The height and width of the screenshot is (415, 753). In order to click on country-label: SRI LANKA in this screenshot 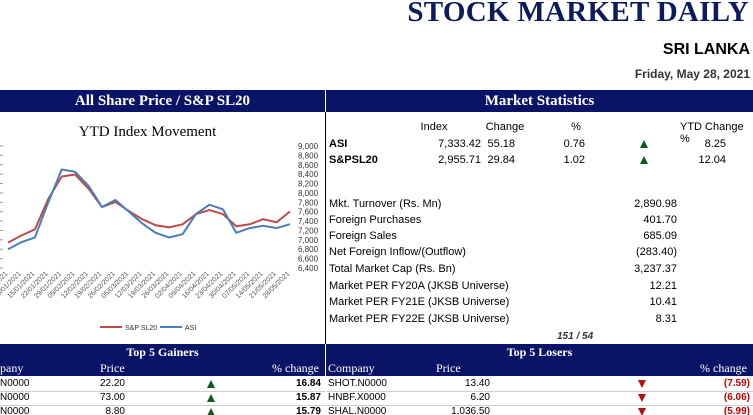, I will do `click(706, 49)`.